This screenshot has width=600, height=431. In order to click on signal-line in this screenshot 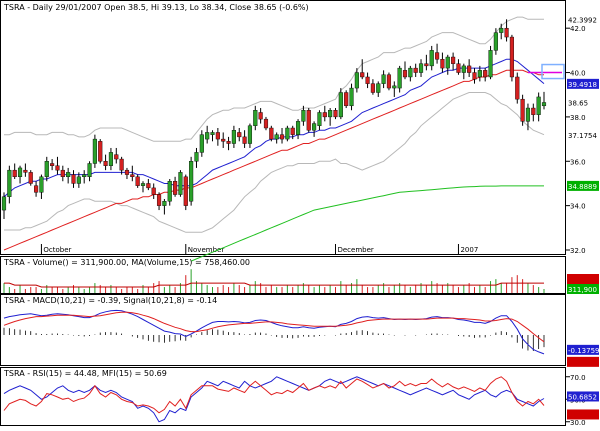, I will do `click(274, 327)`.